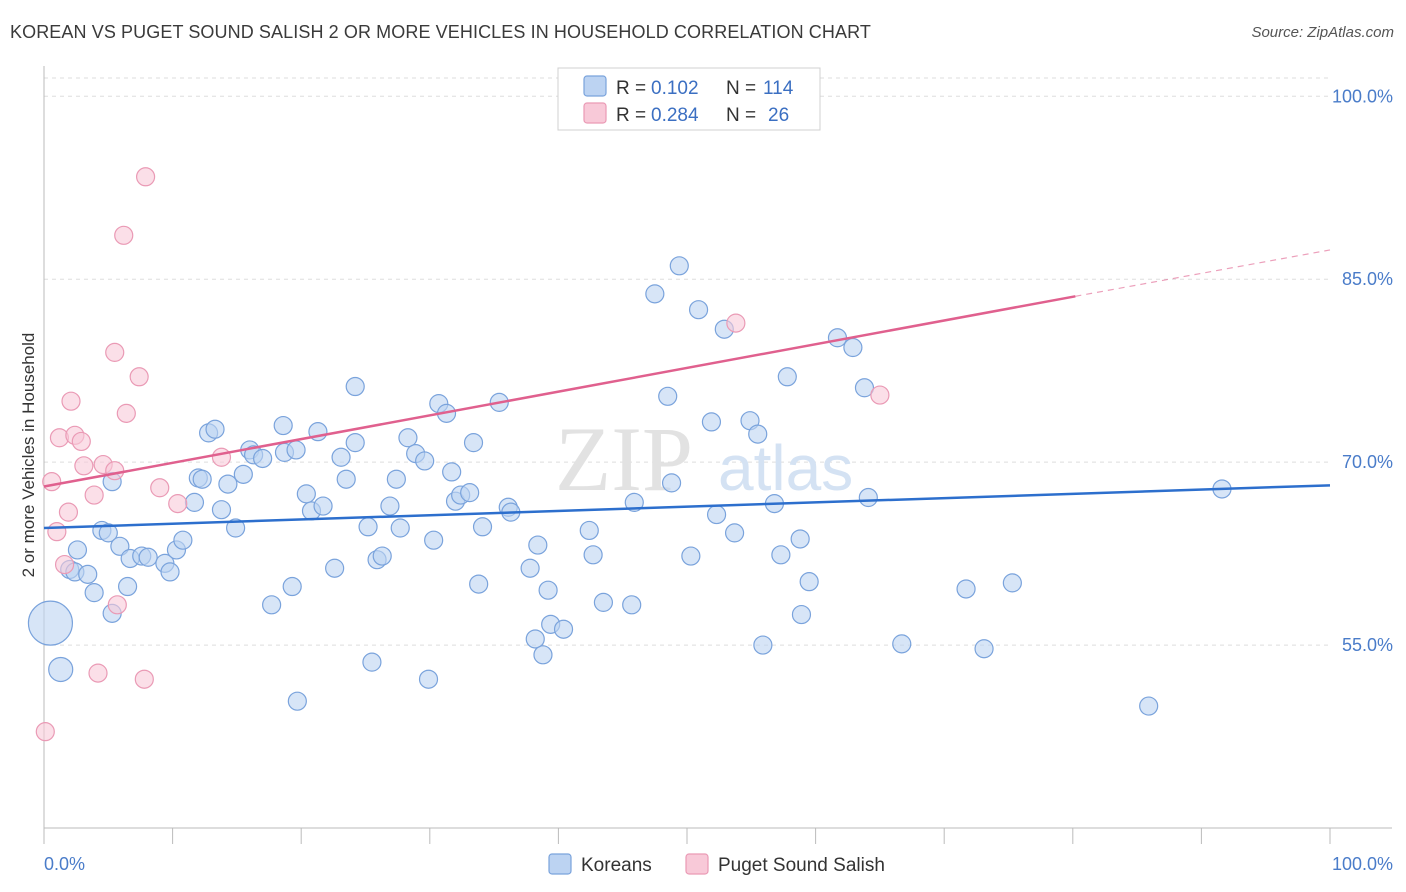  Describe the element at coordinates (675, 115) in the screenshot. I see `legend-r-value-2: 0.284` at that location.